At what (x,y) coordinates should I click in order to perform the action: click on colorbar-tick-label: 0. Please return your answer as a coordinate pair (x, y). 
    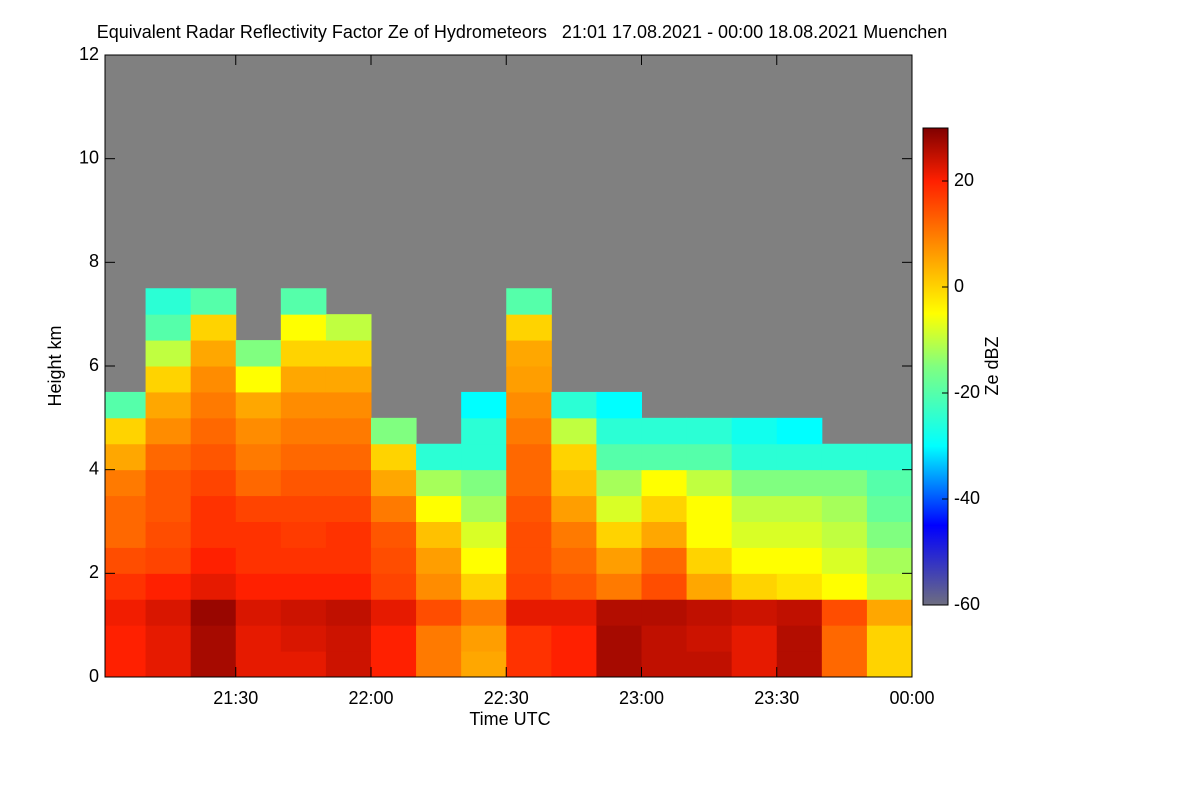
    Looking at the image, I should click on (959, 286).